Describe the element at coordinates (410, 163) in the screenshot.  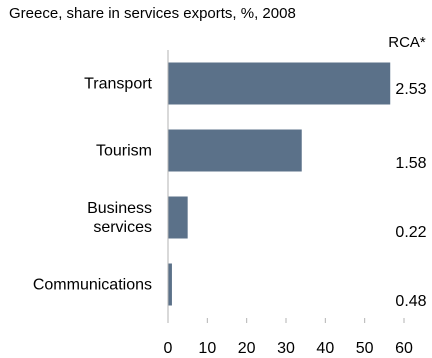
I see `rca-value: 1.58` at that location.